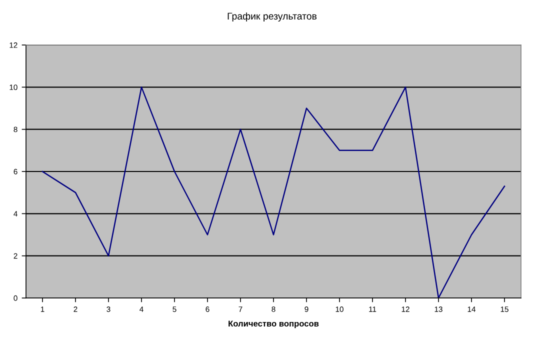  What do you see at coordinates (272, 17) in the screenshot?
I see `chart-title: График результатов` at bounding box center [272, 17].